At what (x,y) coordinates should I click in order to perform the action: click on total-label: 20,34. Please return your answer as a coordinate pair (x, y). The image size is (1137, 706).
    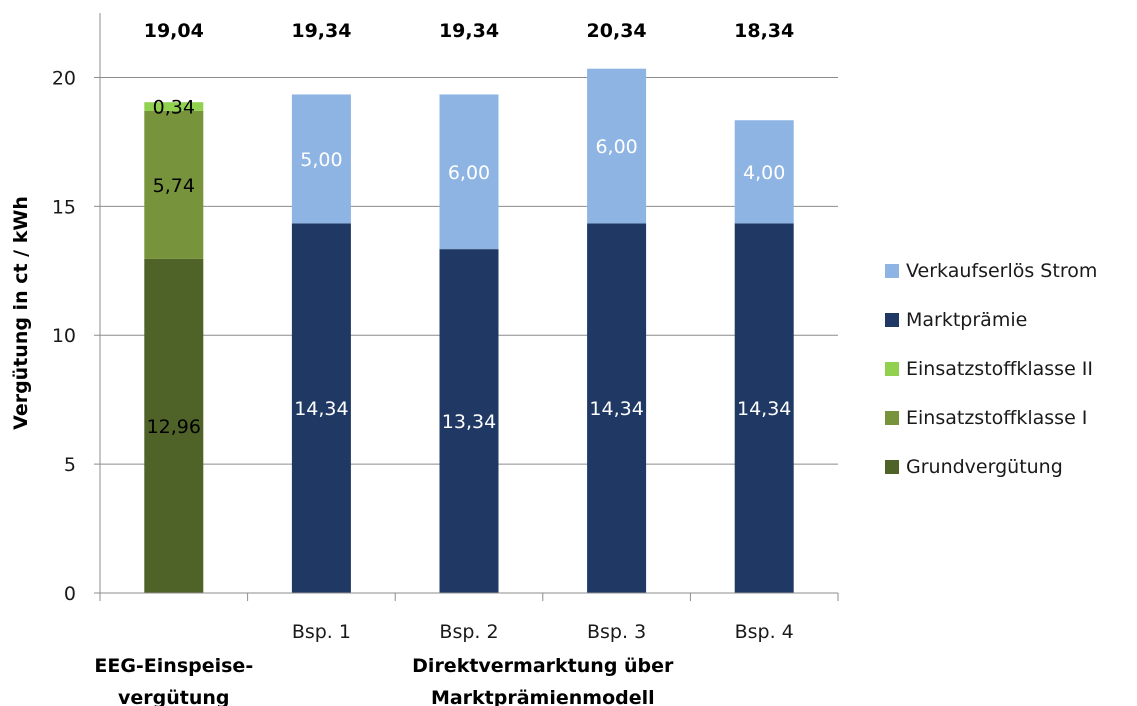
    Looking at the image, I should click on (617, 31).